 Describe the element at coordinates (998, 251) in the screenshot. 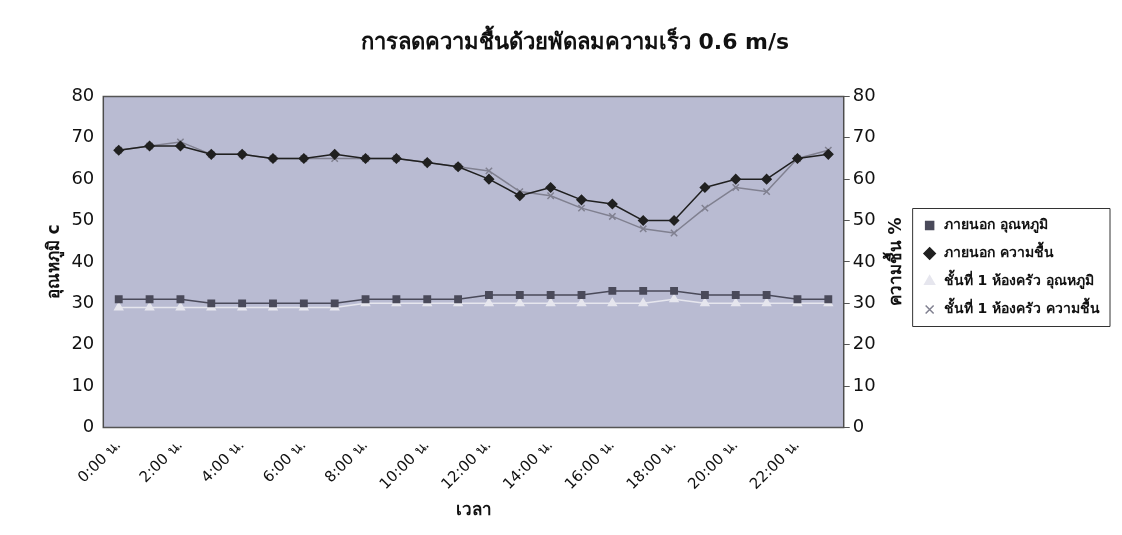

I see `legend-label: ภายนอก ความชื้น` at that location.